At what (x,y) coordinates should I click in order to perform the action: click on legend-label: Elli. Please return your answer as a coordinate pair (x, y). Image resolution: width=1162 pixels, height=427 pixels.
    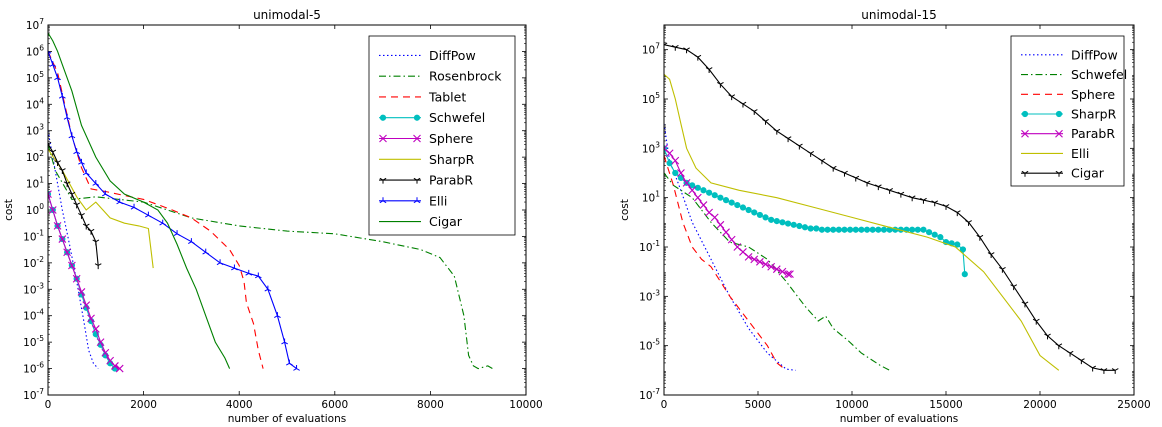
    Looking at the image, I should click on (1080, 153).